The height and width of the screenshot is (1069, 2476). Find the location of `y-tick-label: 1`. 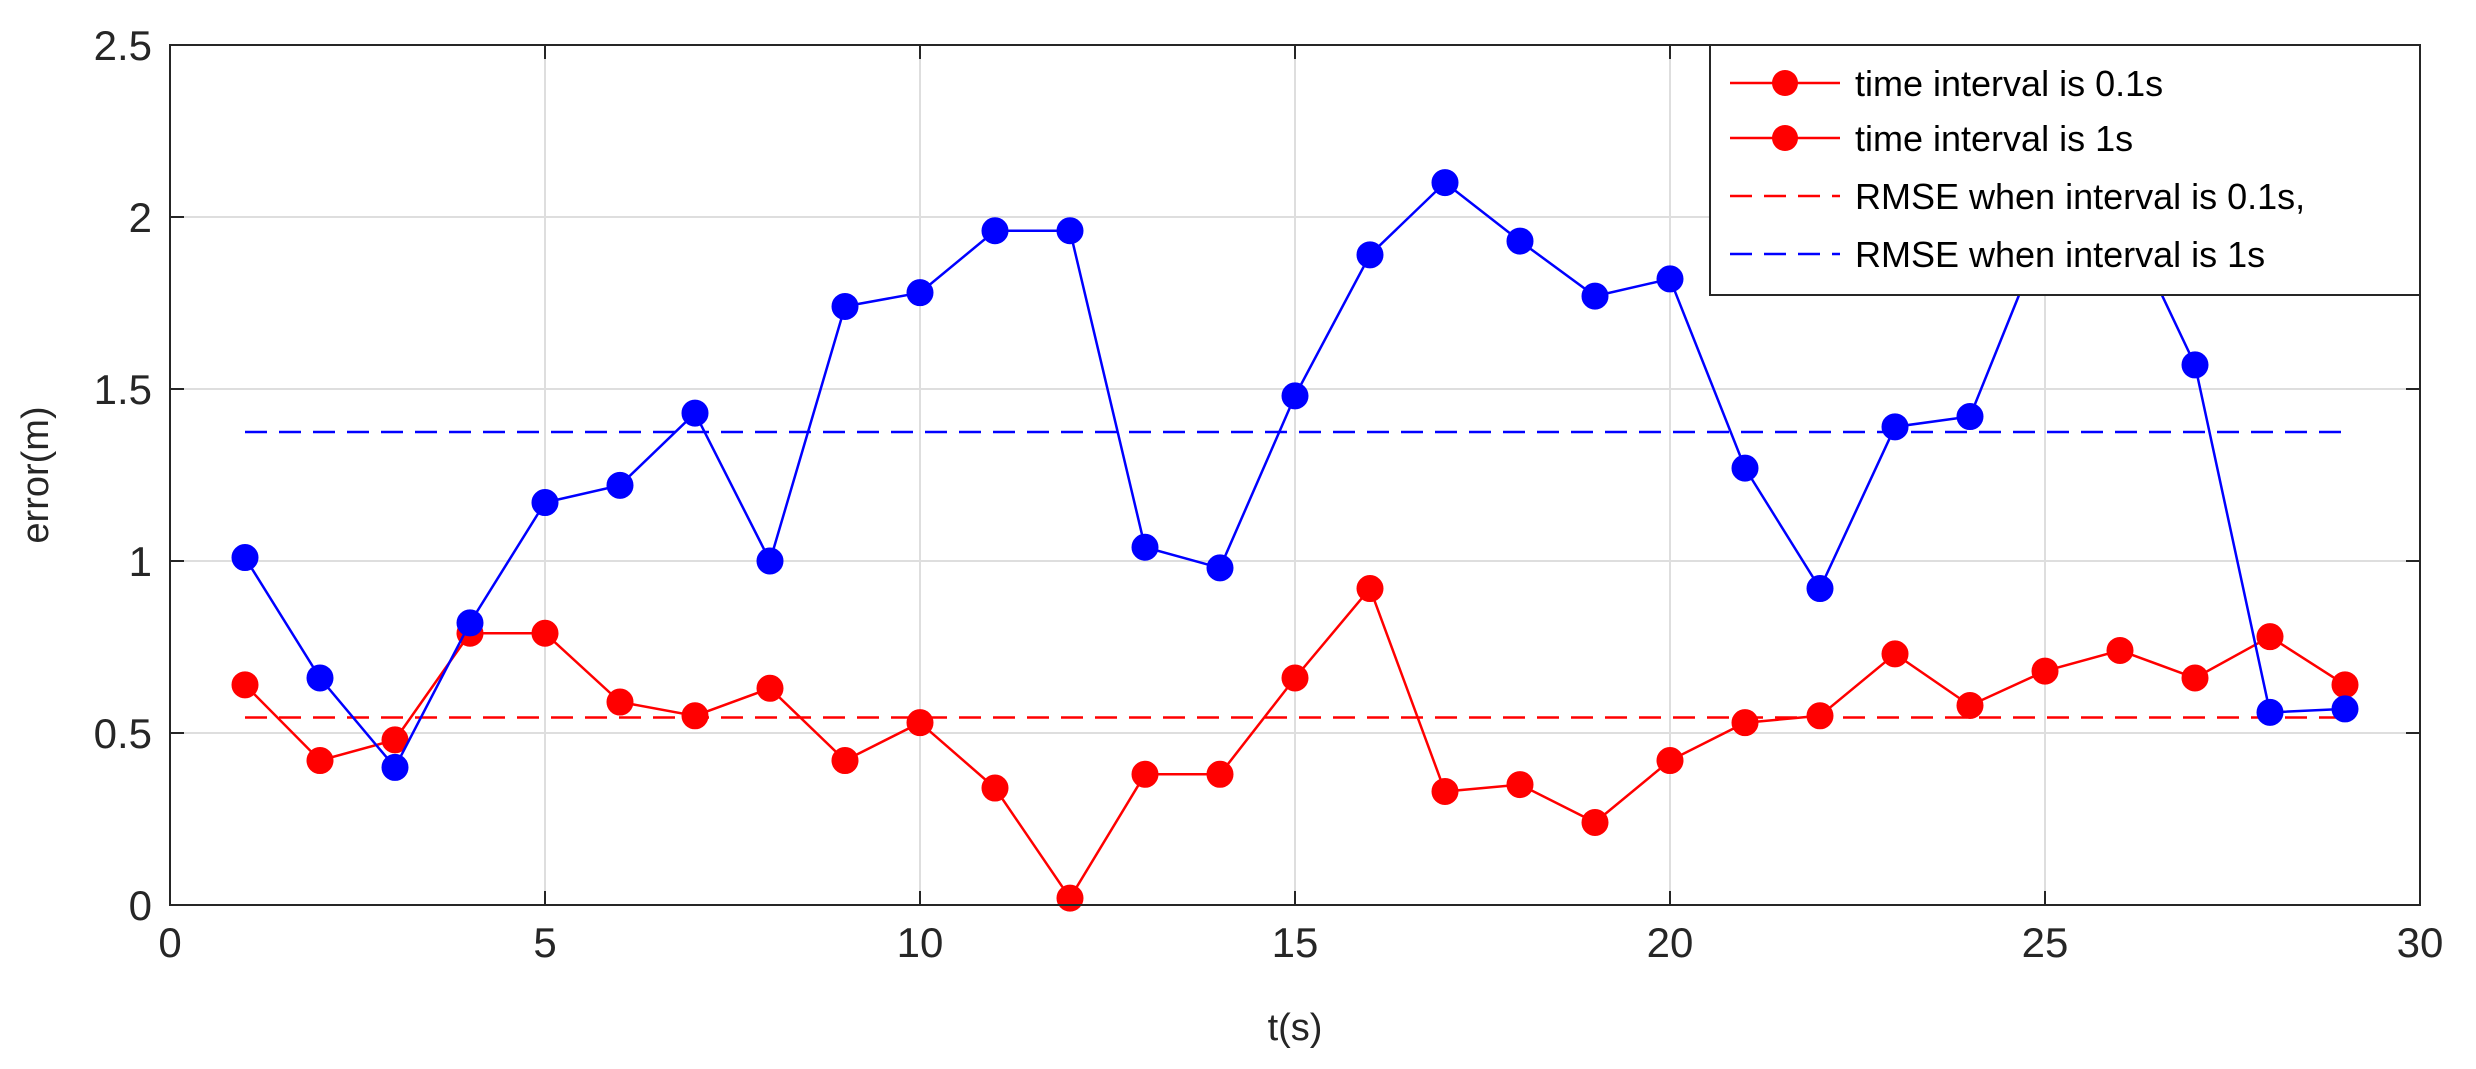

y-tick-label: 1 is located at coordinates (140, 561).